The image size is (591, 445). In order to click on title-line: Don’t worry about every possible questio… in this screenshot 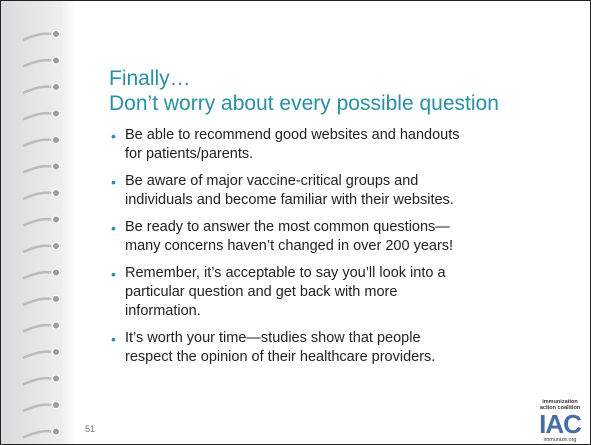, I will do `click(304, 103)`.